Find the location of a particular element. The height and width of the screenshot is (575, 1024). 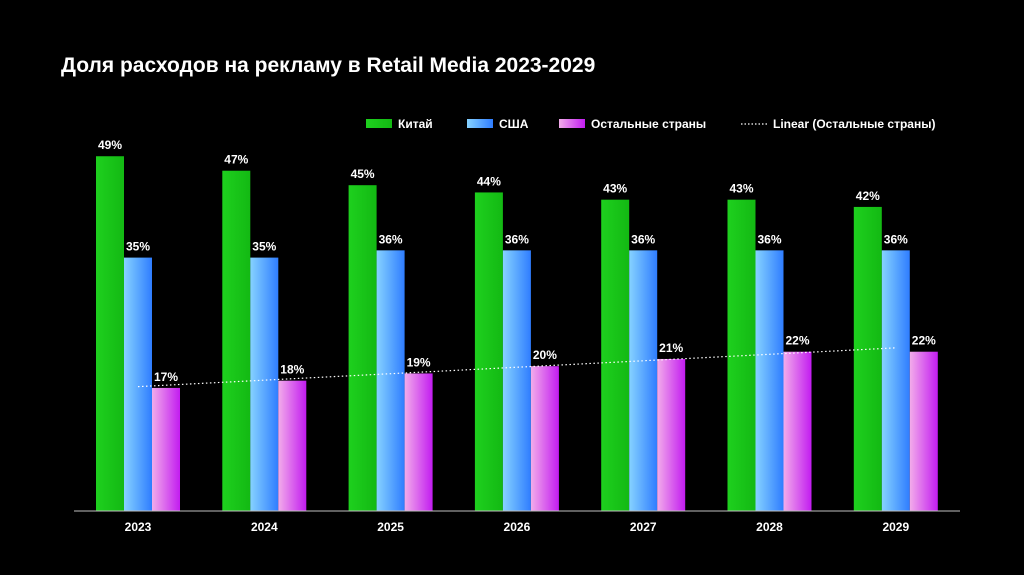

data-label-2024-2: 18% is located at coordinates (292, 370).